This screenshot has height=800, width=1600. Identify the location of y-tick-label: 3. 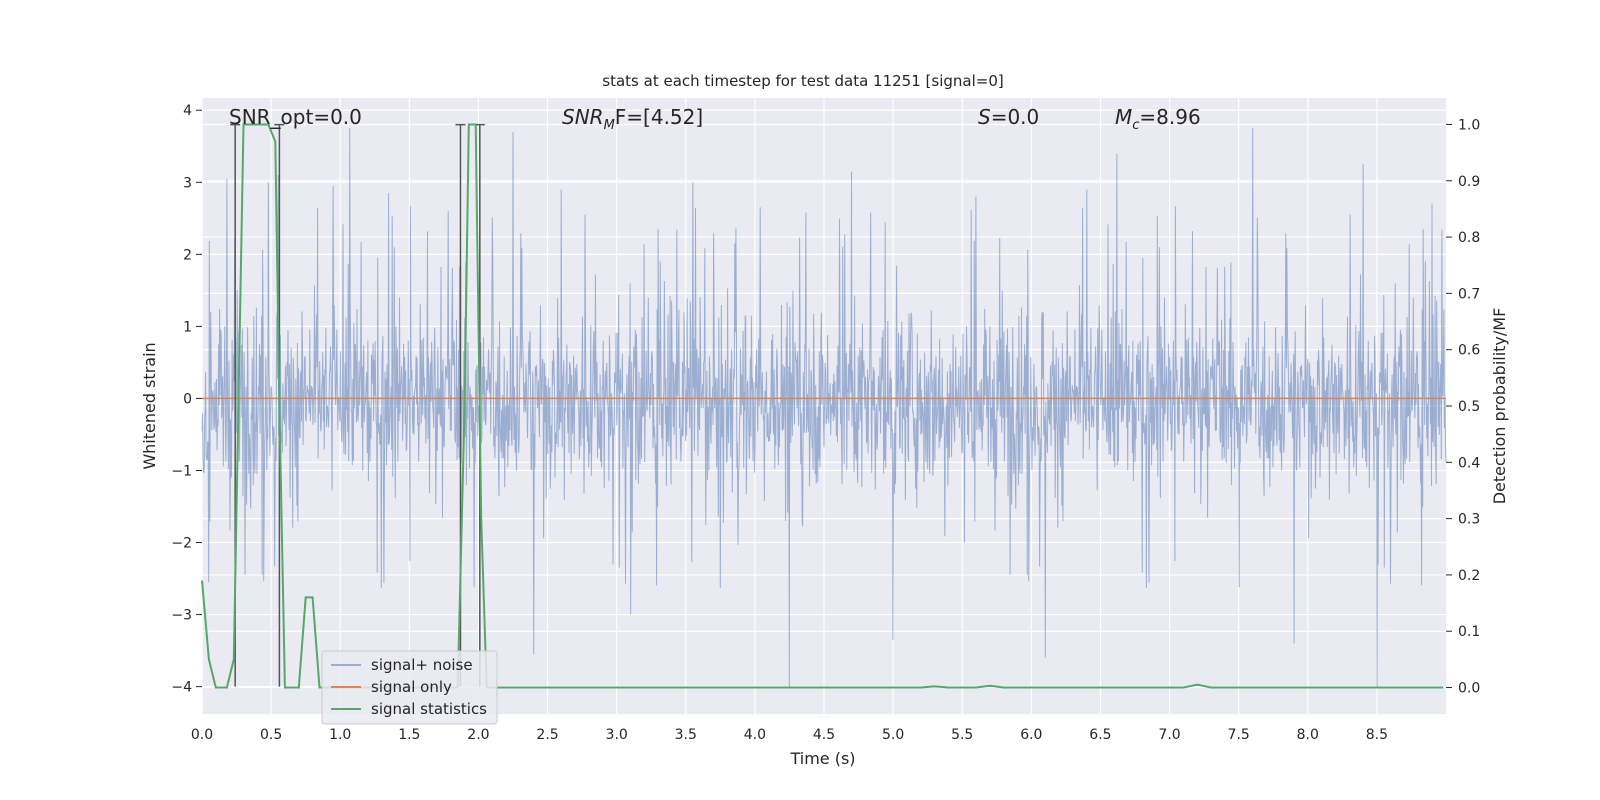
(187, 183).